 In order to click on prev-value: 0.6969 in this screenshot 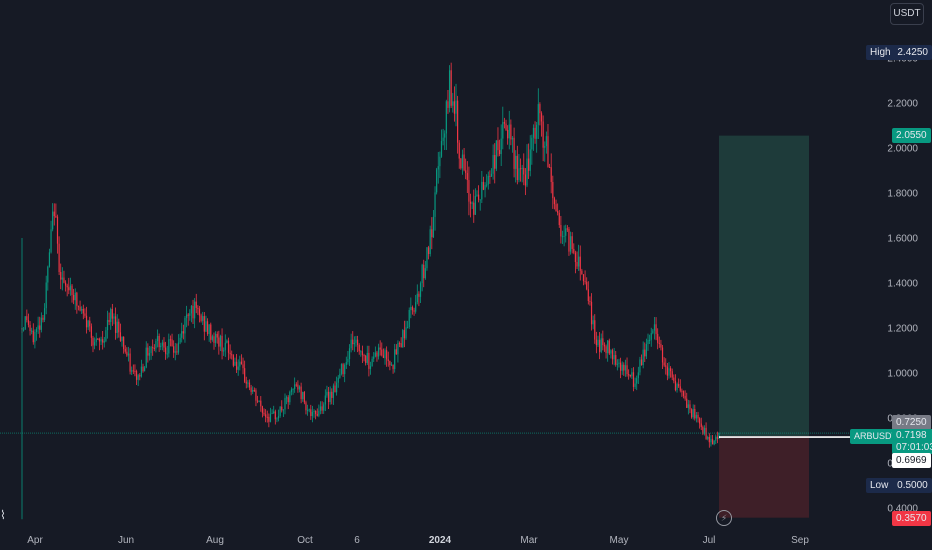, I will do `click(911, 460)`.